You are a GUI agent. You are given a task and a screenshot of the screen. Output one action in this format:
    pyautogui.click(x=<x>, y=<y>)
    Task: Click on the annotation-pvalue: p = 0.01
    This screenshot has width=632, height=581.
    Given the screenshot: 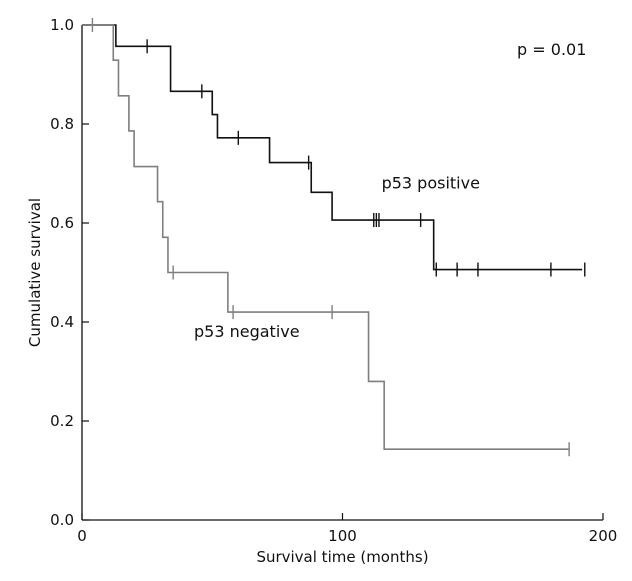 What is the action you would take?
    pyautogui.click(x=551, y=49)
    